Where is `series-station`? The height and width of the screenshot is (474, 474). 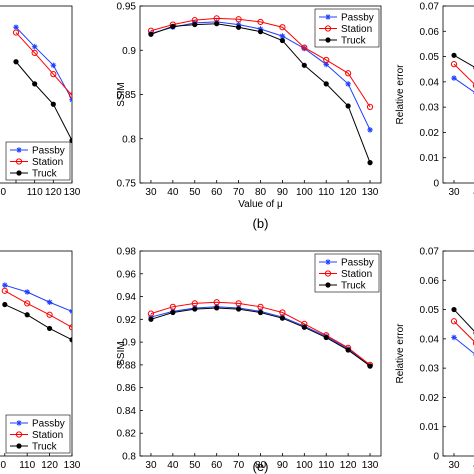 series-station is located at coordinates (36, 309).